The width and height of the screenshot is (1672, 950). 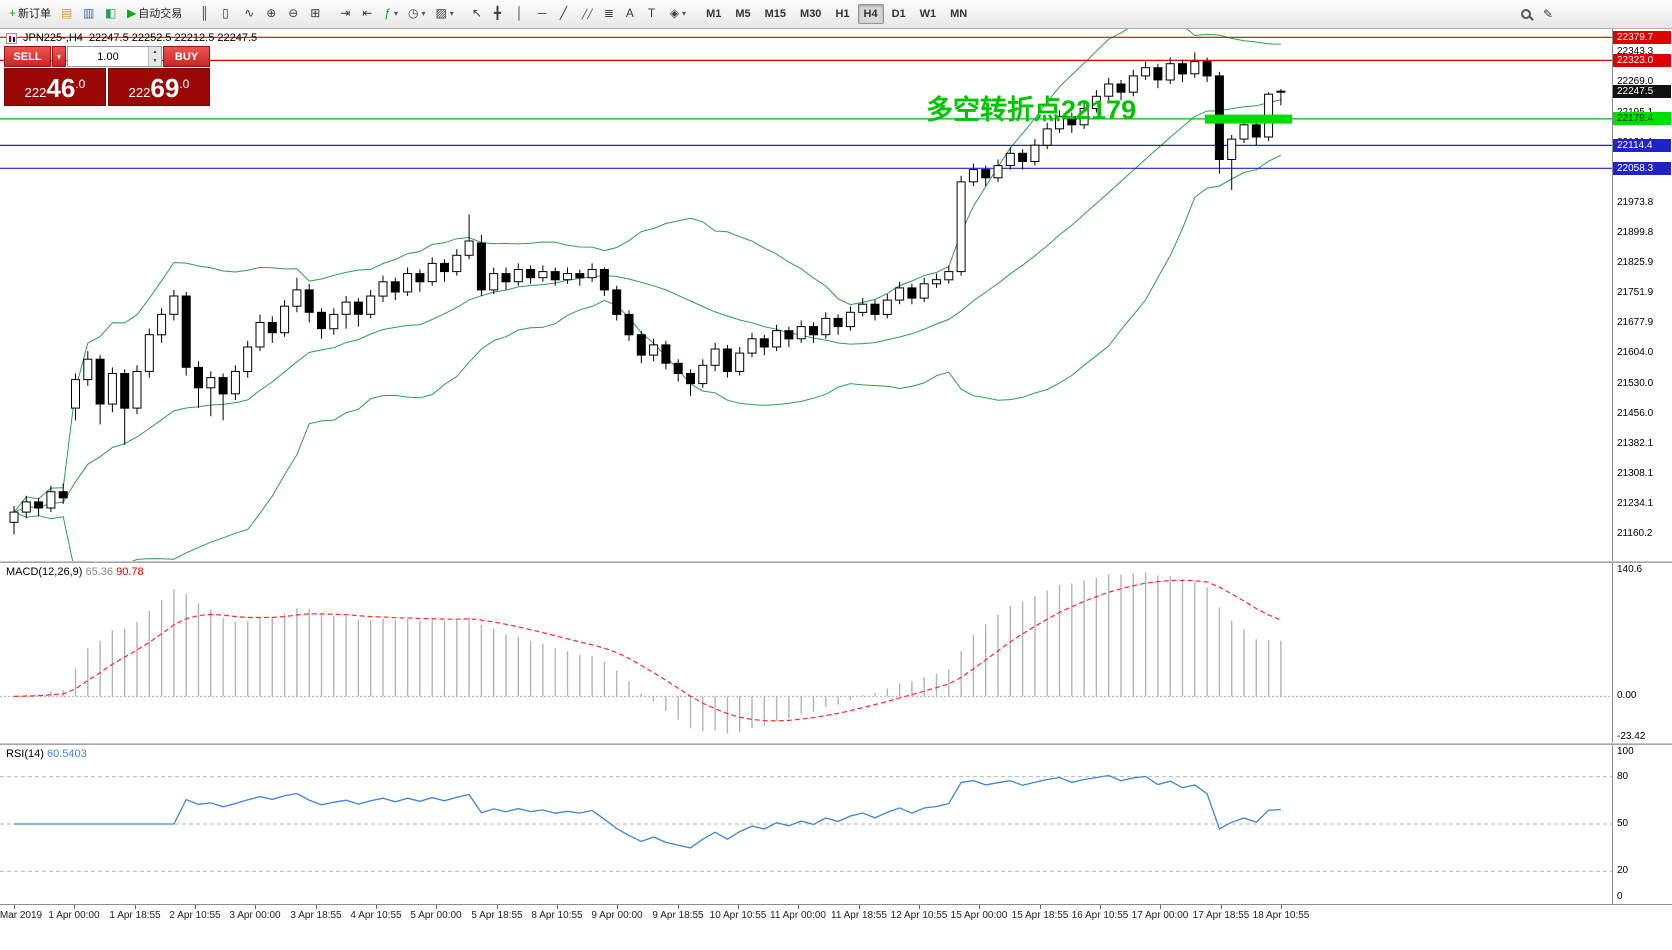 I want to click on timeframe-m30: M30, so click(x=811, y=14).